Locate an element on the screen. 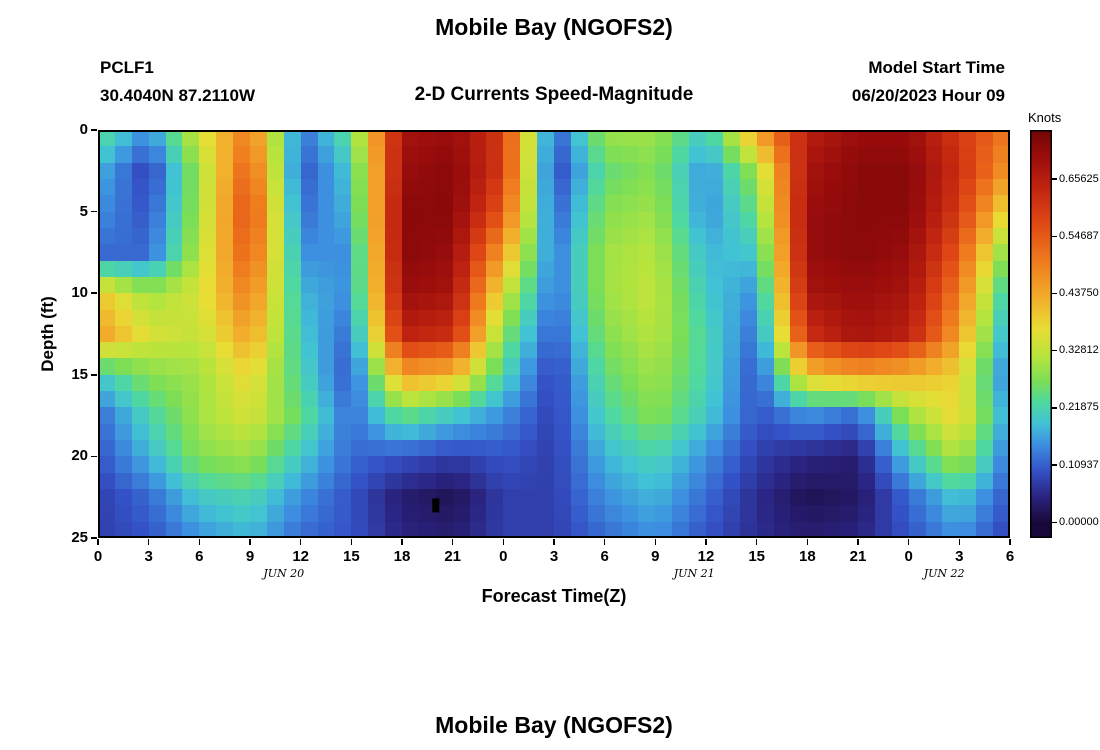 The height and width of the screenshot is (750, 1100). x-date-label: JUN 20 is located at coordinates (284, 573).